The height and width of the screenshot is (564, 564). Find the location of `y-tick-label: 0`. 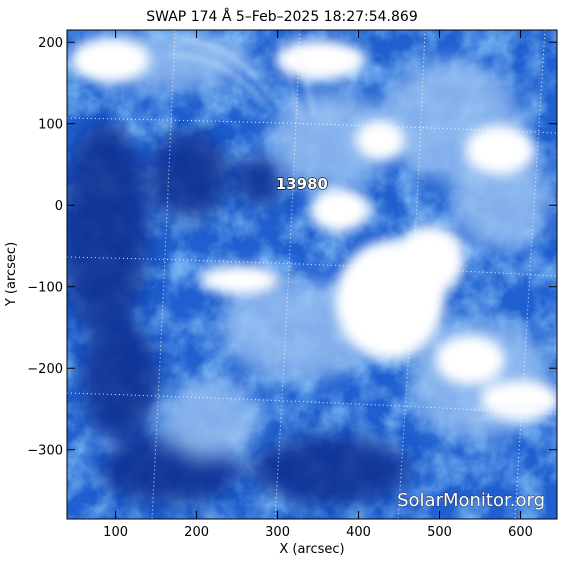

y-tick-label: 0 is located at coordinates (59, 206).